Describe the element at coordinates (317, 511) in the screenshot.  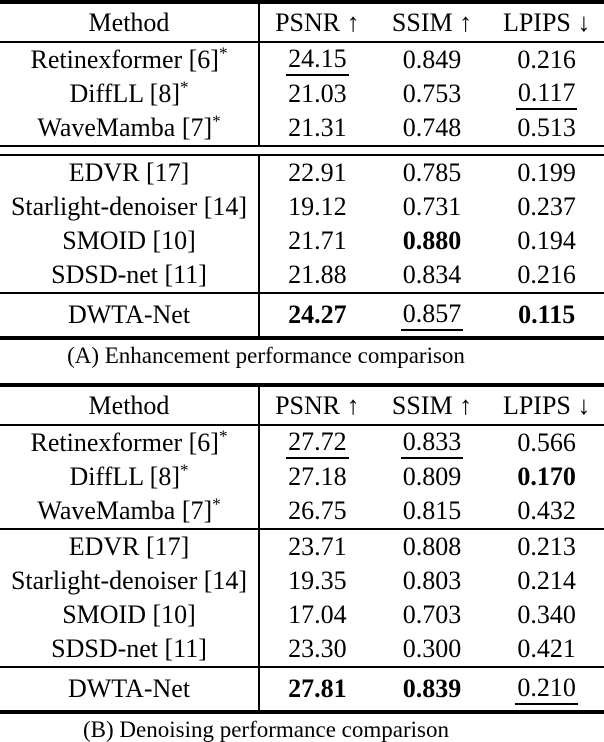
I see `psnr-cell: 26.75` at that location.